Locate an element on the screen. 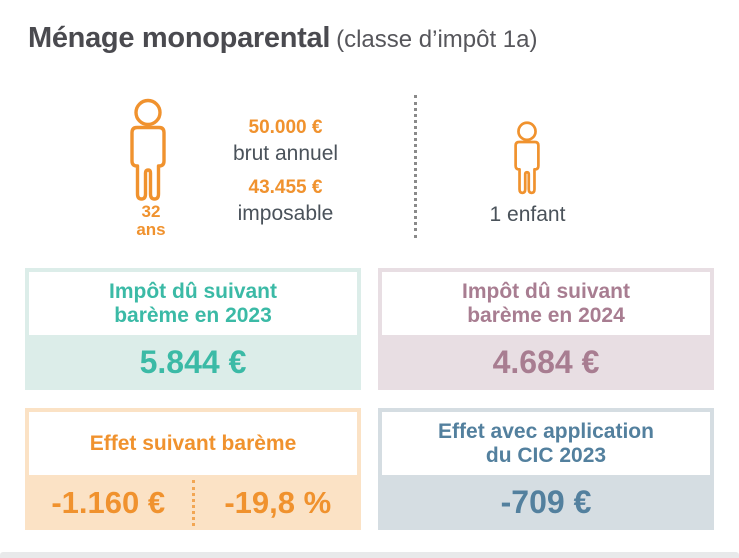 The height and width of the screenshot is (558, 739). card-effect-bareme: Effet suivant barème -1.160 € -19,8 % is located at coordinates (193, 469).